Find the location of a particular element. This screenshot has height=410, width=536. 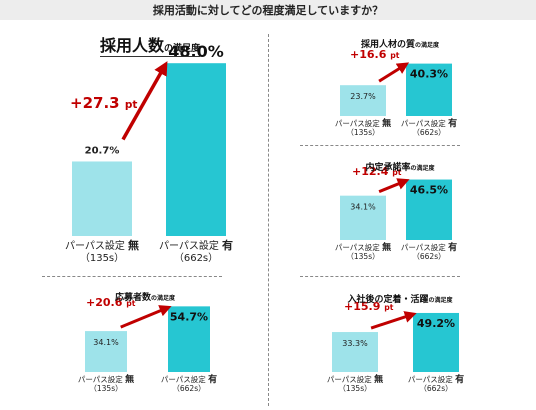

diff-label: +12.4 pt is located at coordinates (377, 171).